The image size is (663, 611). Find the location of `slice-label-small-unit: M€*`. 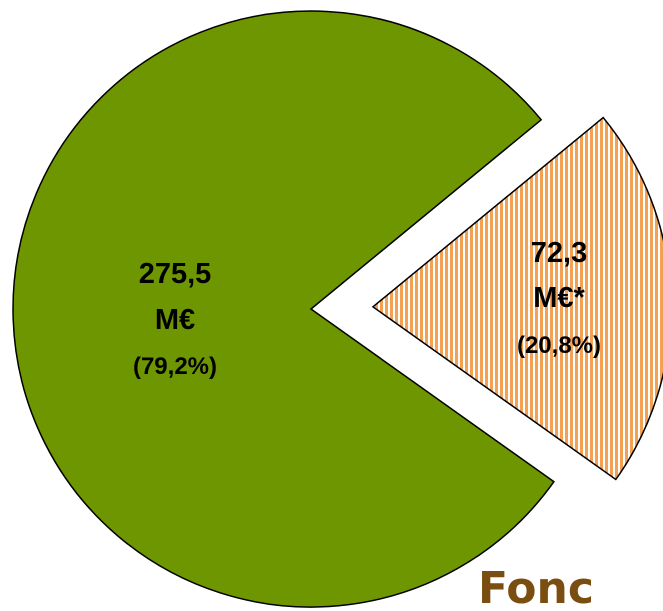

slice-label-small-unit: M€* is located at coordinates (559, 298).